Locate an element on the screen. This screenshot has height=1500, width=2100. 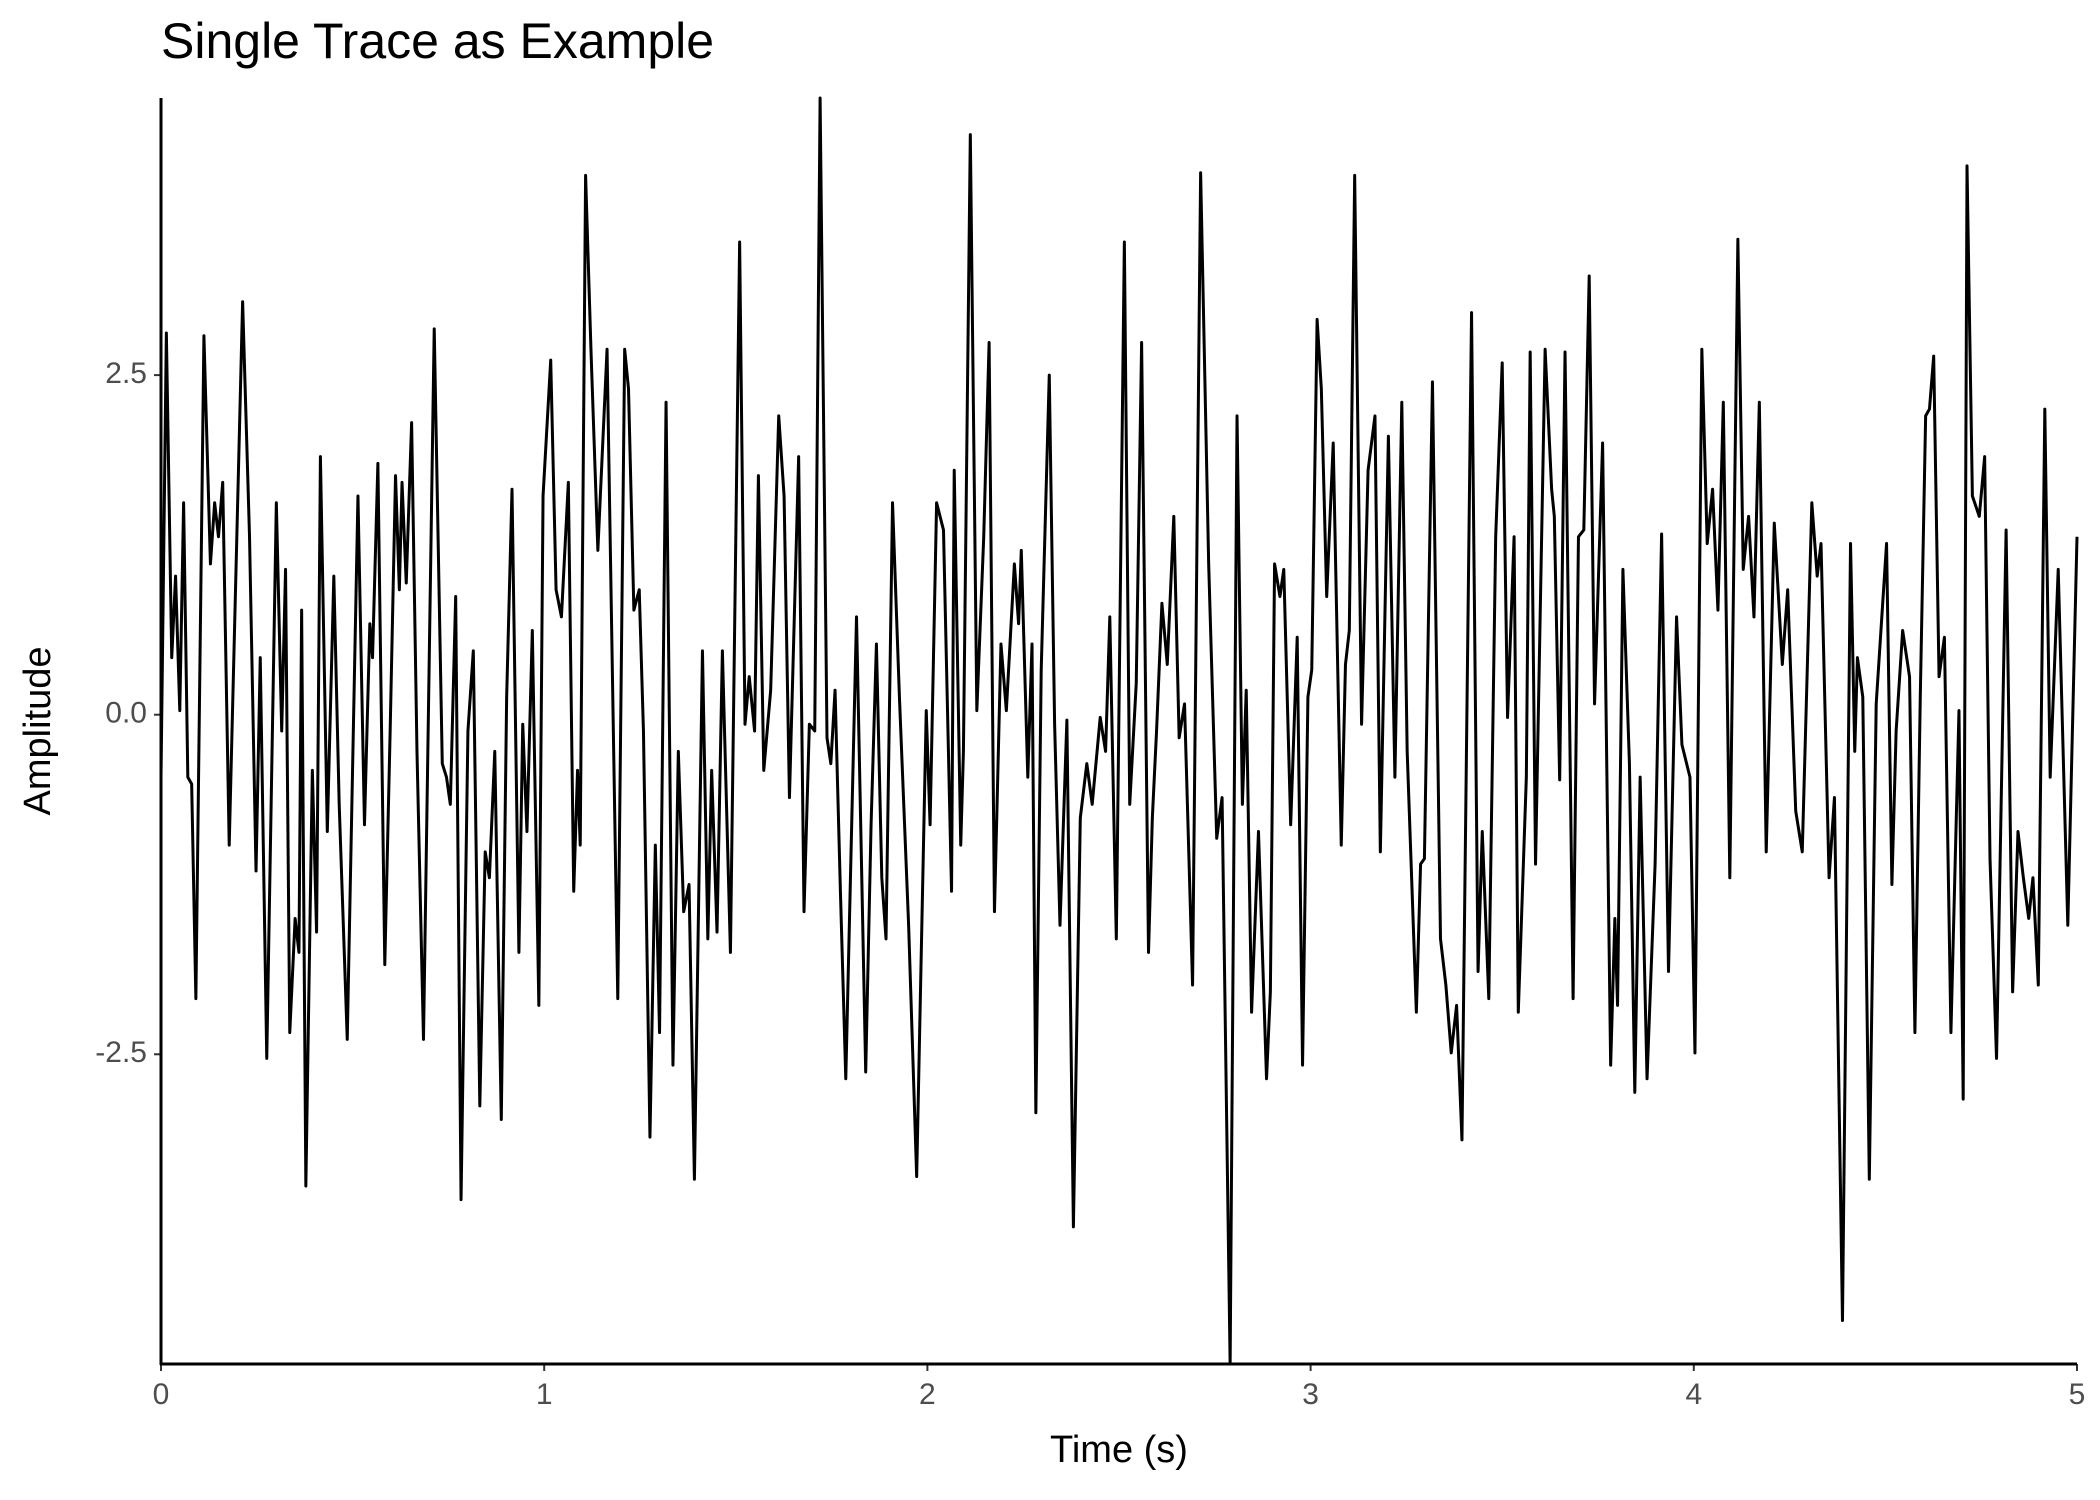
y-axis-title: Amplitude is located at coordinates (38, 731).